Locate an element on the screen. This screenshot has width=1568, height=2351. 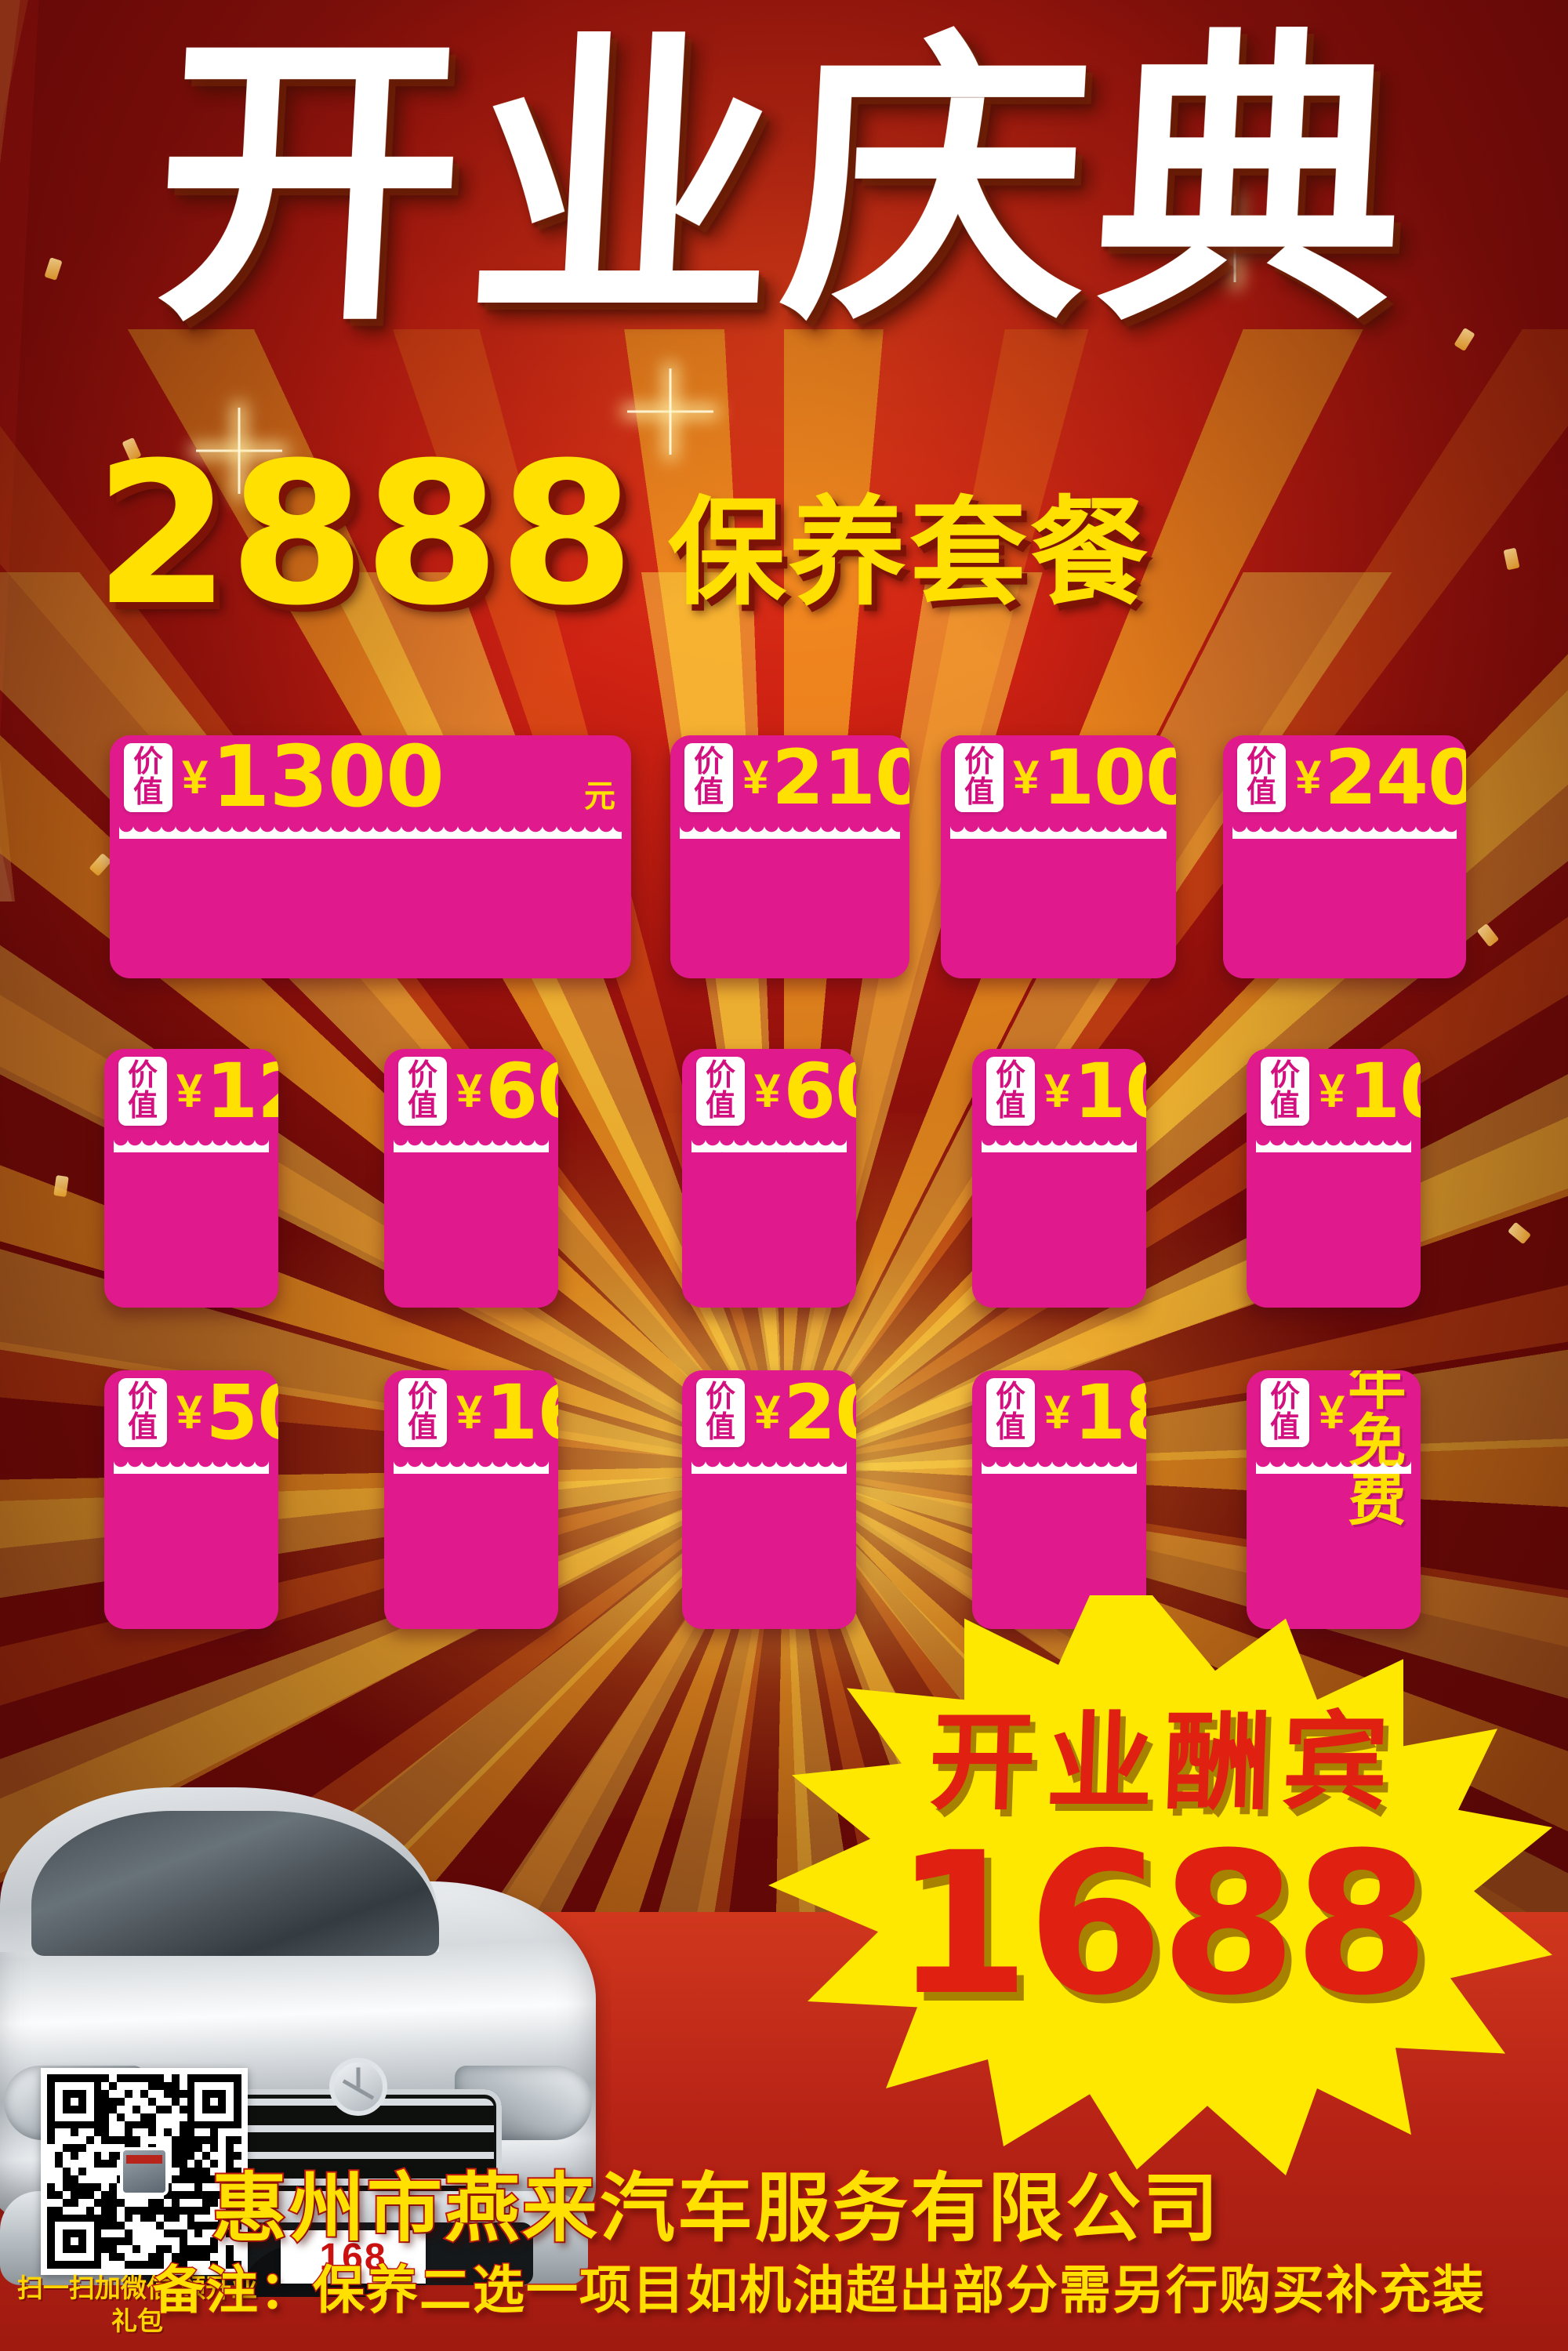
coupon-card-header: 价值¥50元 is located at coordinates (191, 1413).